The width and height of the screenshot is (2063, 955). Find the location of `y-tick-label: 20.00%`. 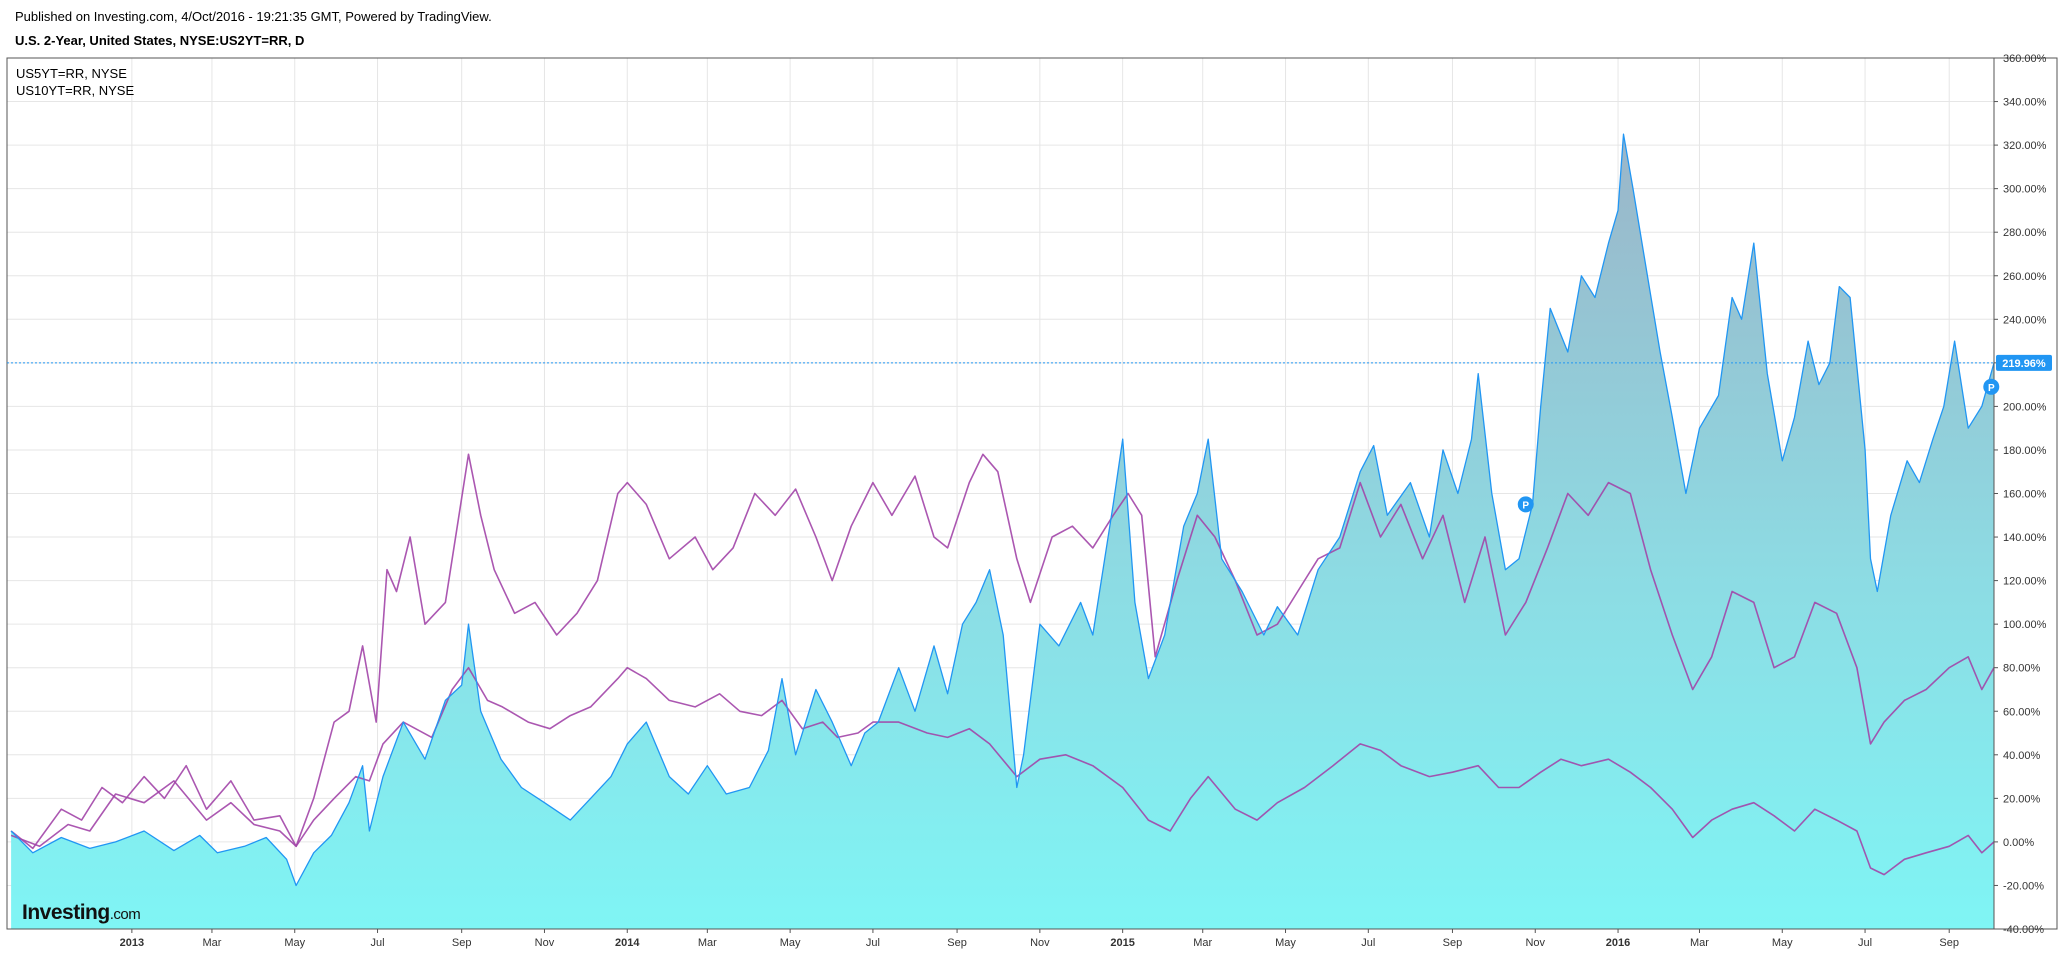

y-tick-label: 20.00% is located at coordinates (2022, 799).